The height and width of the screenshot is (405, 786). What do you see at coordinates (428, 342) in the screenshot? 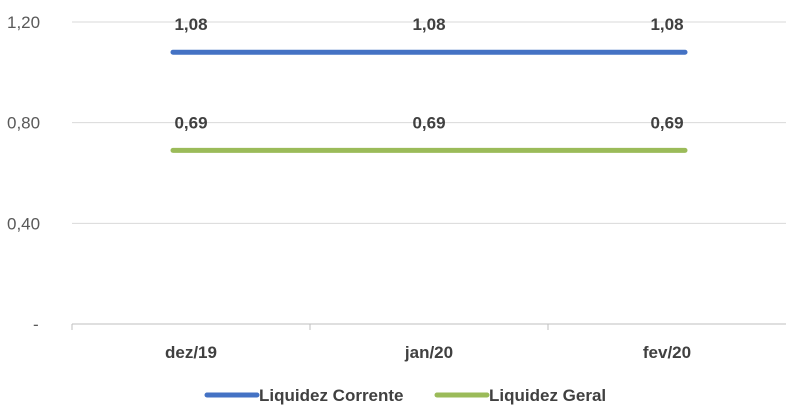
I see `x-axis: dez/19 jan/20 fev/20` at bounding box center [428, 342].